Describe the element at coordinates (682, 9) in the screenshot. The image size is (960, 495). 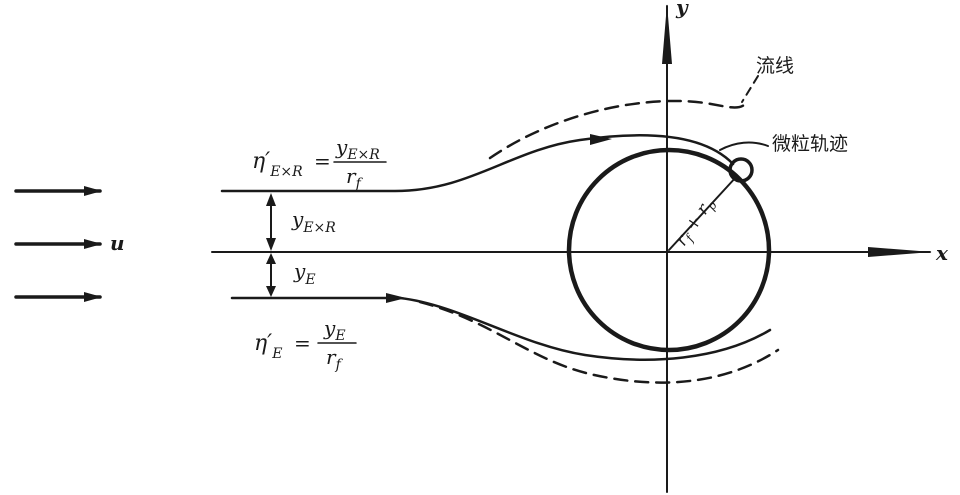
I see `y-axis-label: y` at that location.